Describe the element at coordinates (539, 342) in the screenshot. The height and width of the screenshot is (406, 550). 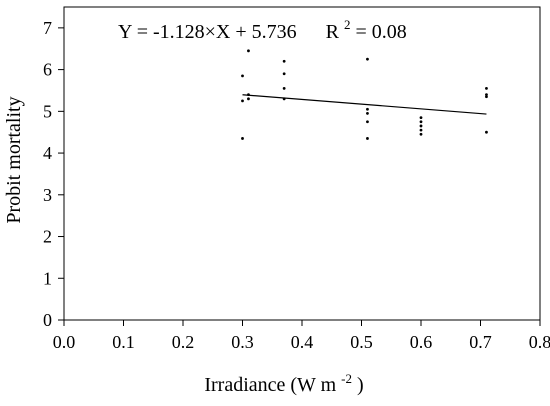
I see `x-tick-label: 0.8` at that location.